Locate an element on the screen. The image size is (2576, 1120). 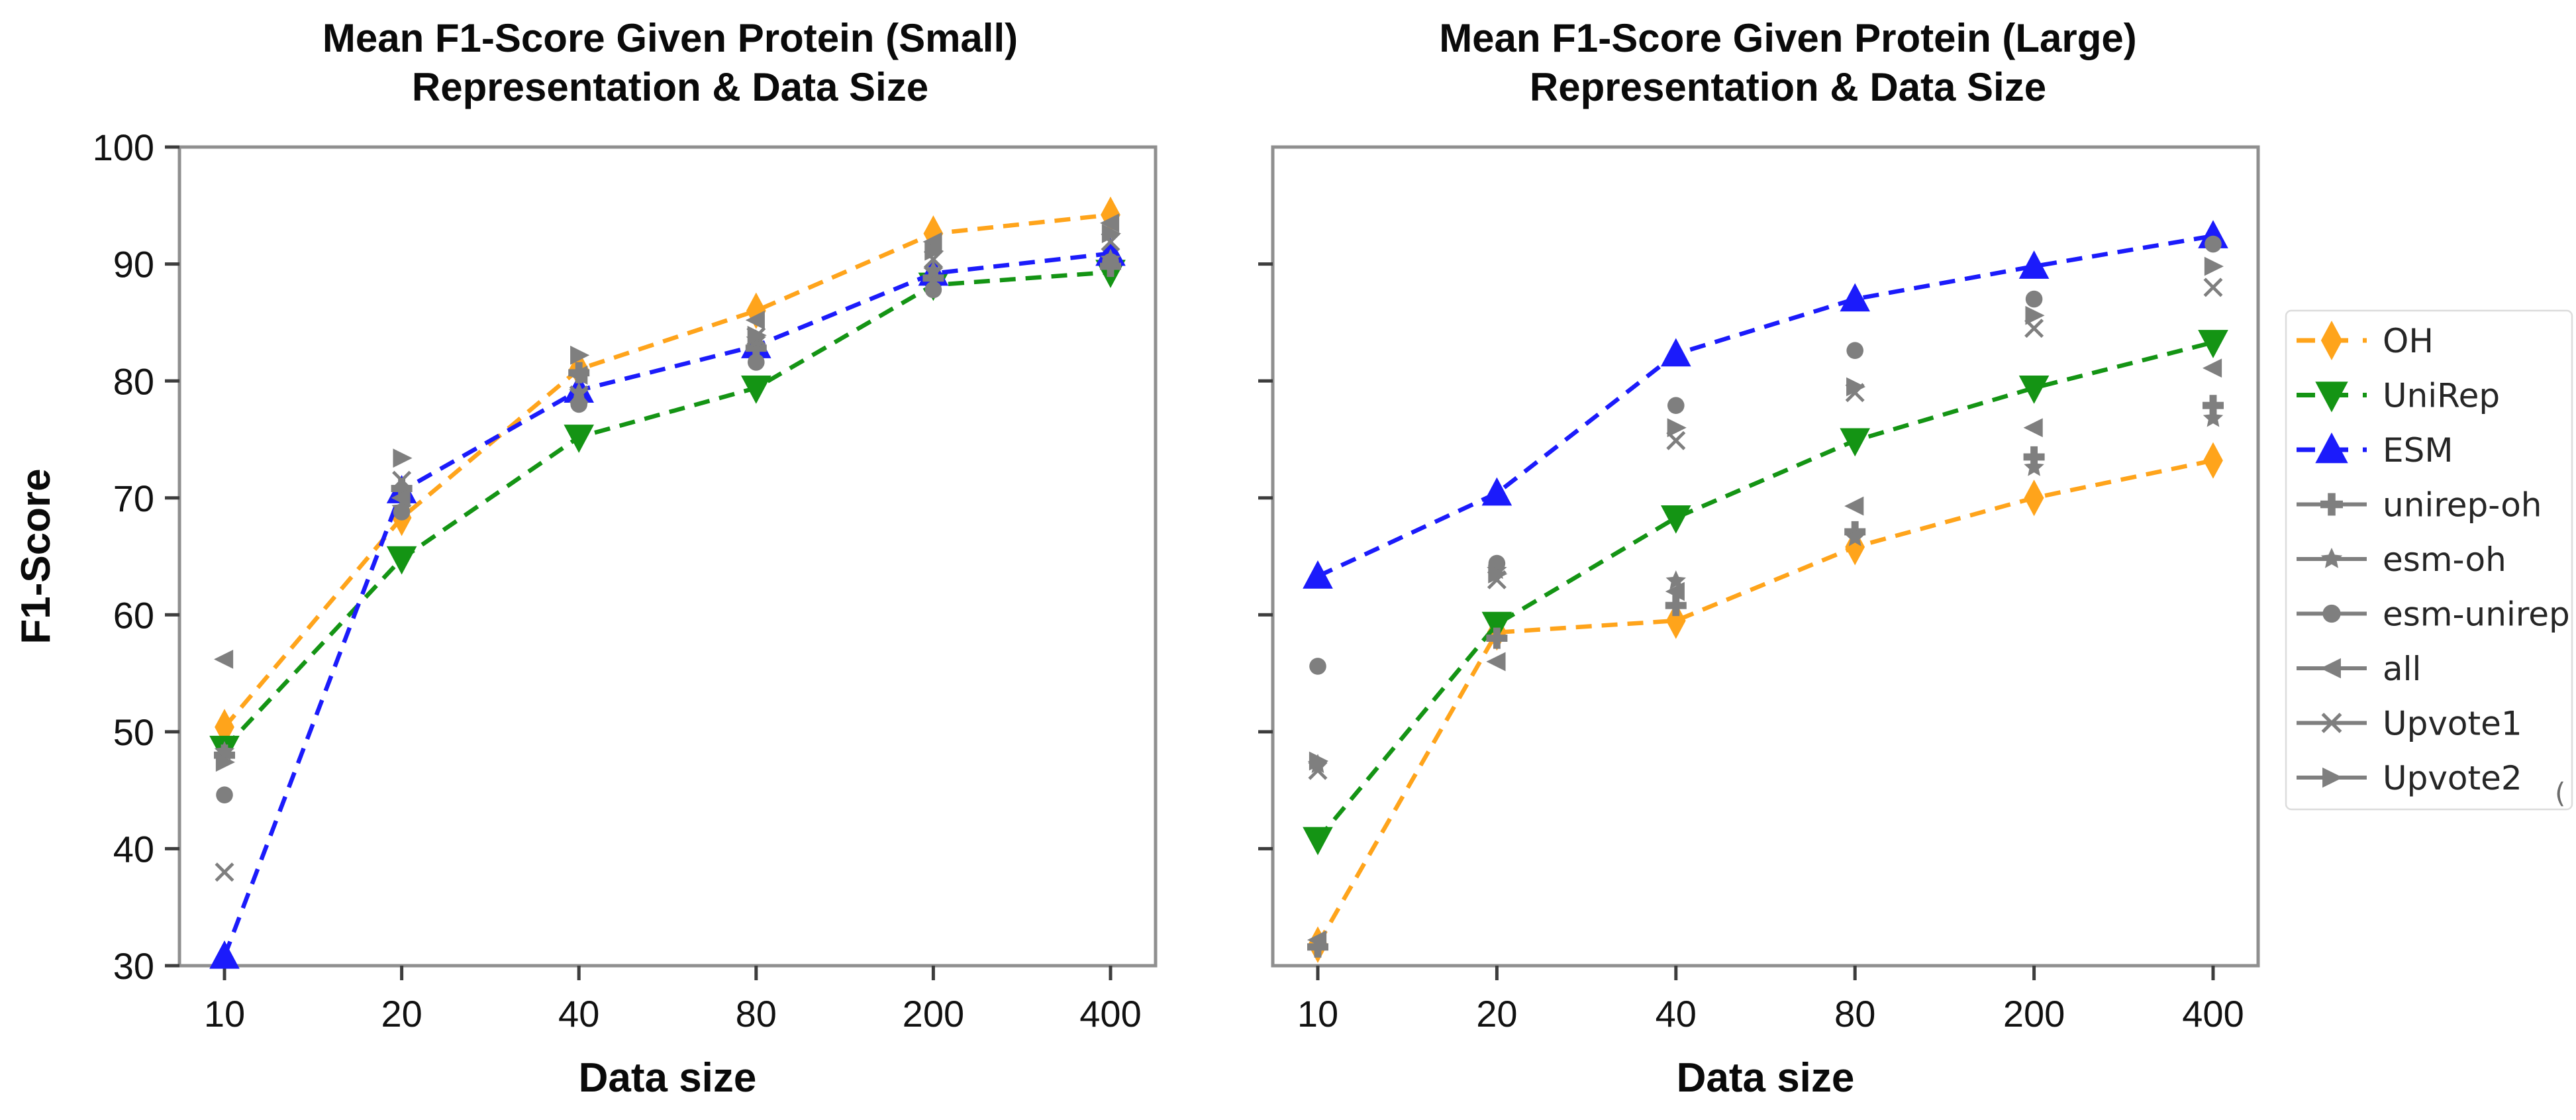
y-tick-label: 60 is located at coordinates (133, 615).